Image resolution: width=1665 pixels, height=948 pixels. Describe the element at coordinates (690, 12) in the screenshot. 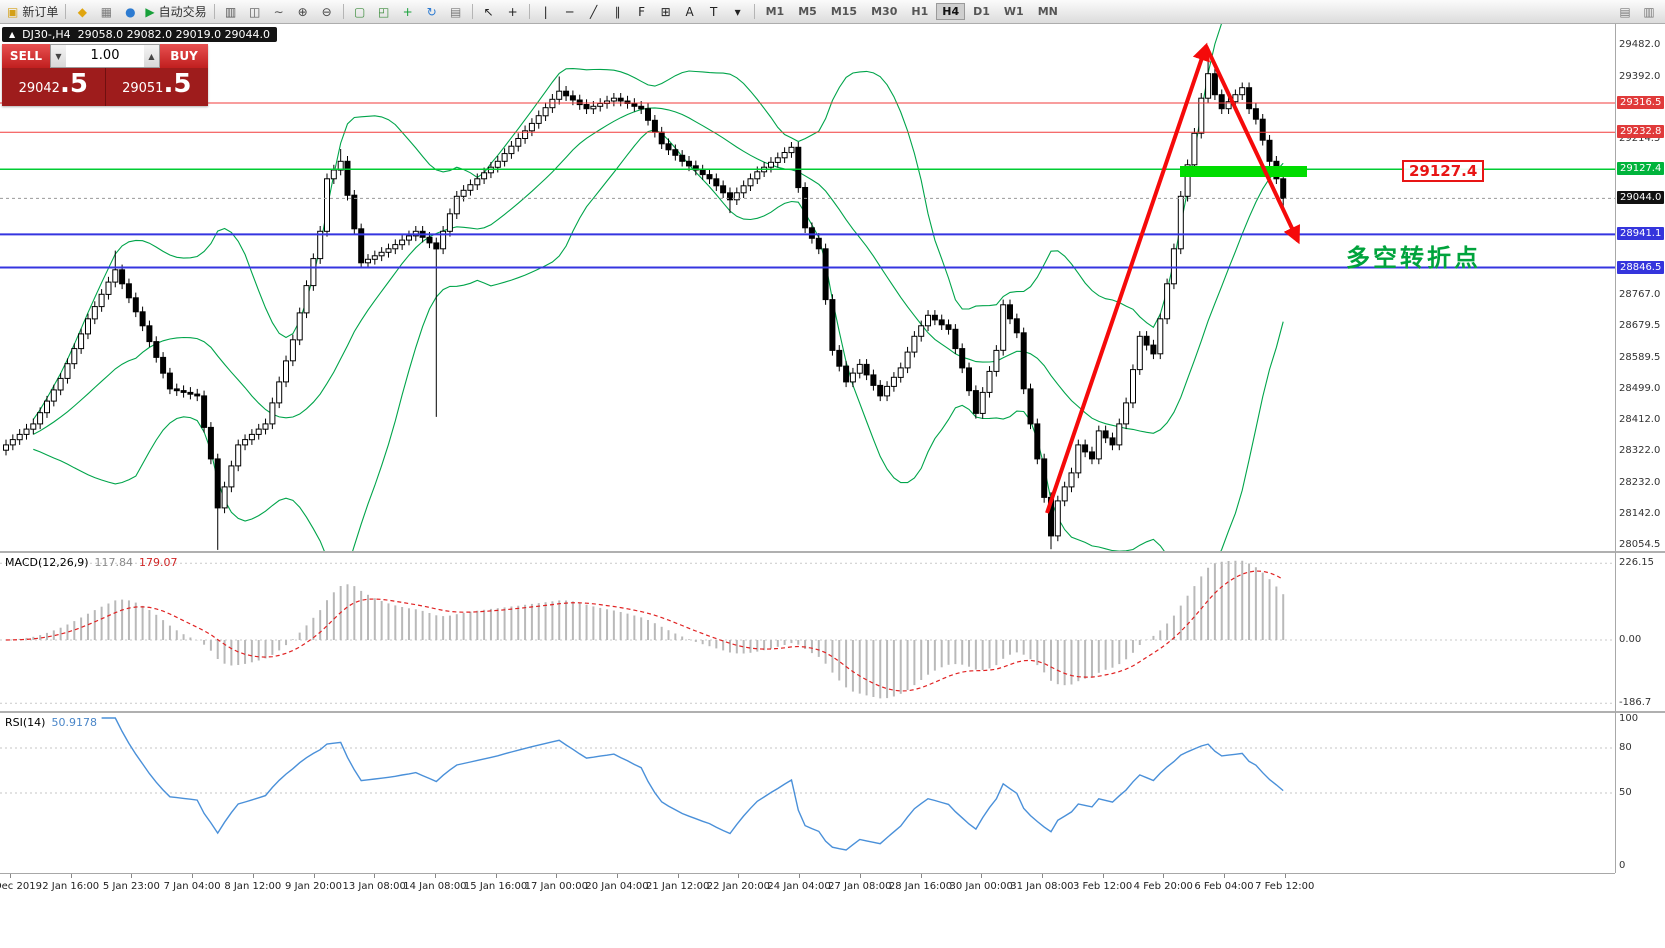

I see `text-icon: A` at that location.